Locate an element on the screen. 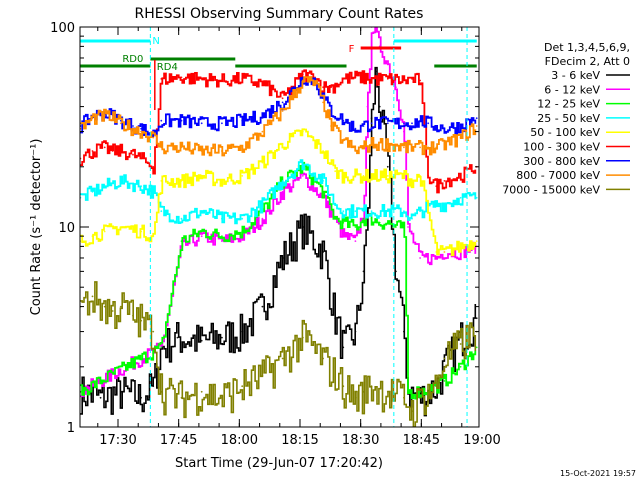 The width and height of the screenshot is (640, 485). chart-title: RHESSI Observing Summary Count Rates is located at coordinates (279, 14).